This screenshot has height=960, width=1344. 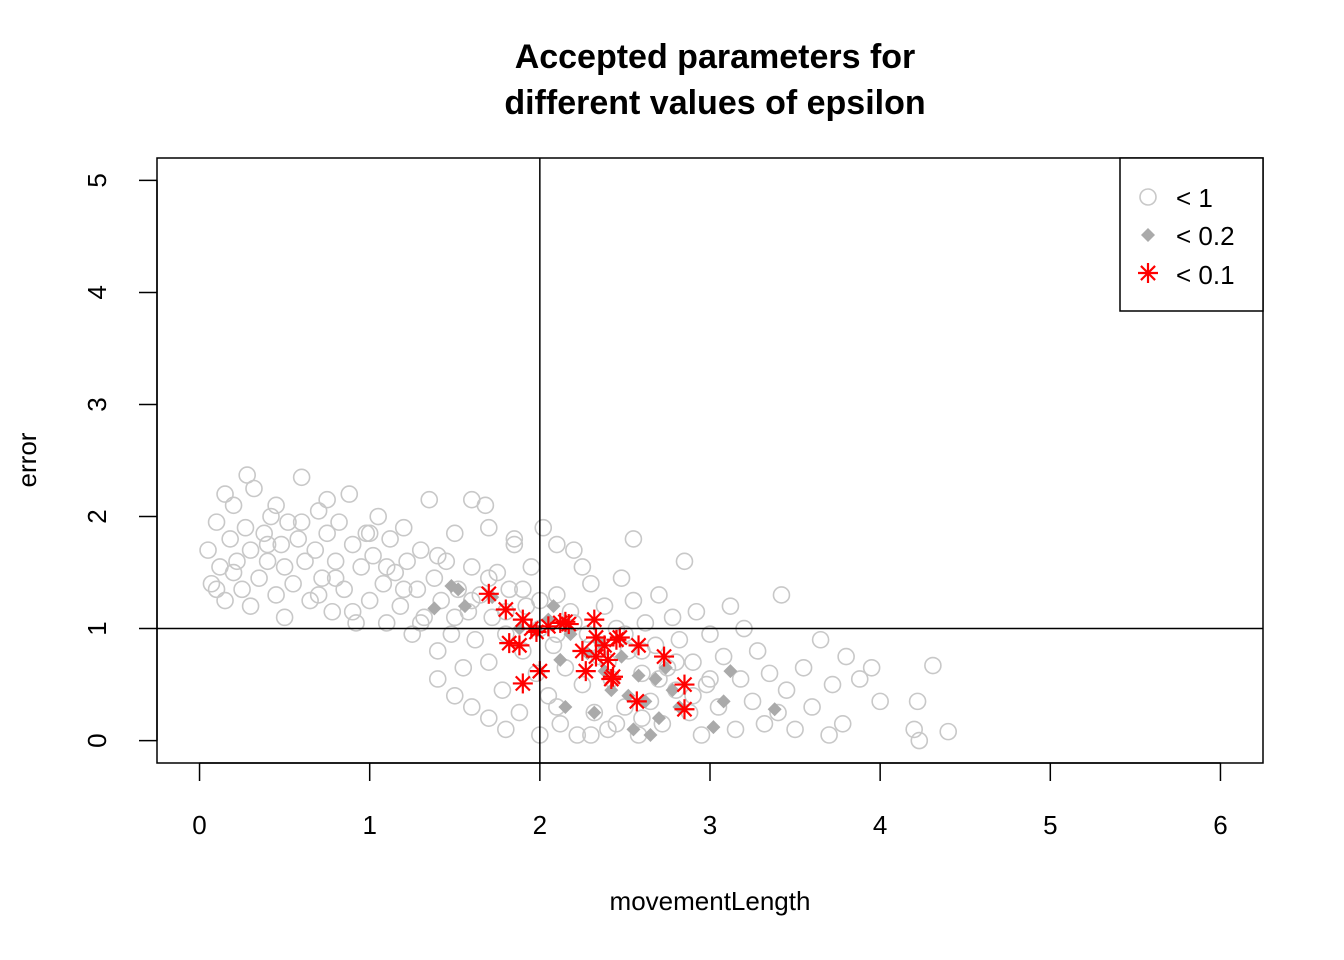 What do you see at coordinates (1050, 825) in the screenshot?
I see `x-tick-label: 5` at bounding box center [1050, 825].